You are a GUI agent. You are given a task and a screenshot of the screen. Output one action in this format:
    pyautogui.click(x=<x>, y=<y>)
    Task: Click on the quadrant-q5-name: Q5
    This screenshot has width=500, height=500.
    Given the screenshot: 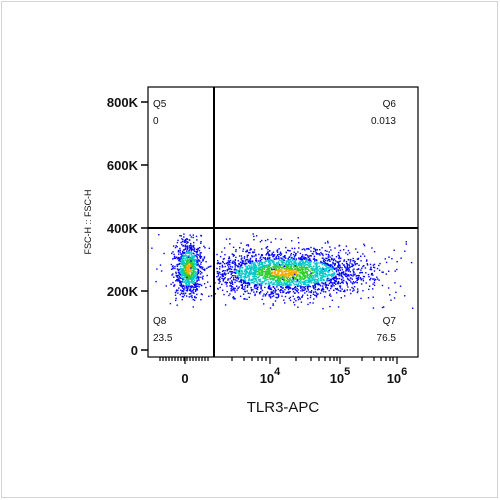 What is the action you would take?
    pyautogui.click(x=160, y=104)
    